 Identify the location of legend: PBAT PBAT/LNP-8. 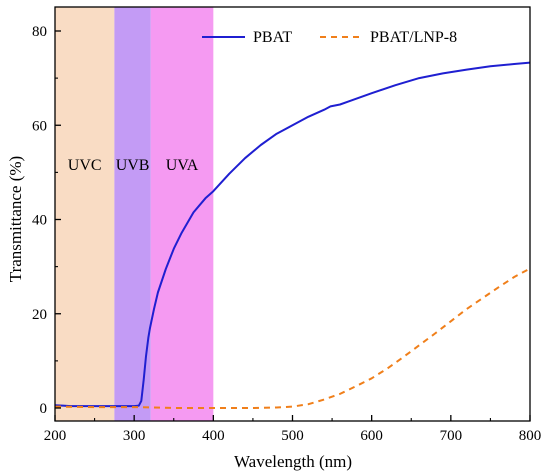
(329, 37).